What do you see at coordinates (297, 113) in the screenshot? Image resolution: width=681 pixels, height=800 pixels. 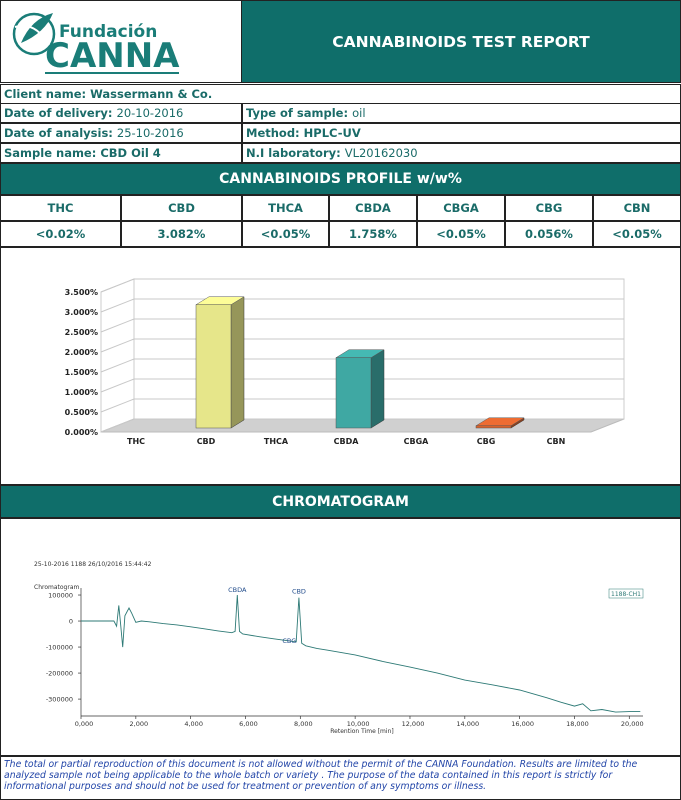 I see `info-label: Type of sample:` at bounding box center [297, 113].